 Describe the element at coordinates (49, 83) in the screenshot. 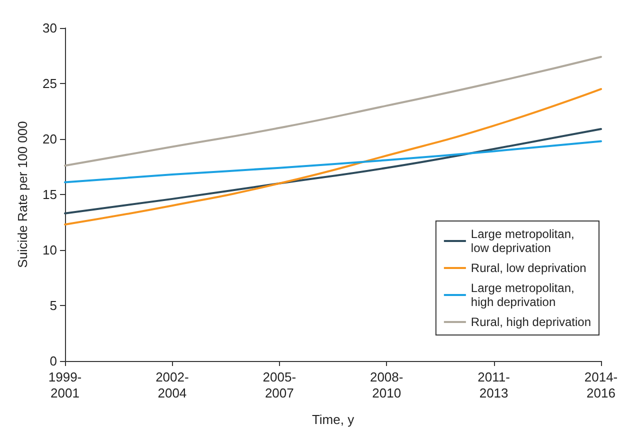

I see `y-tick-label: 25` at that location.